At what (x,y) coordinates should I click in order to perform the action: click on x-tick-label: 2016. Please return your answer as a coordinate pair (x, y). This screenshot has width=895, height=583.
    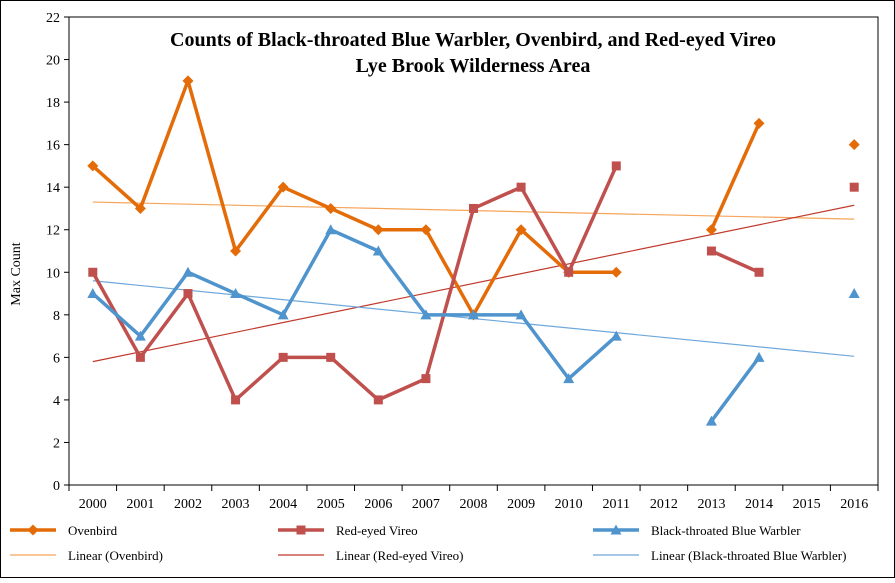
    Looking at the image, I should click on (854, 504).